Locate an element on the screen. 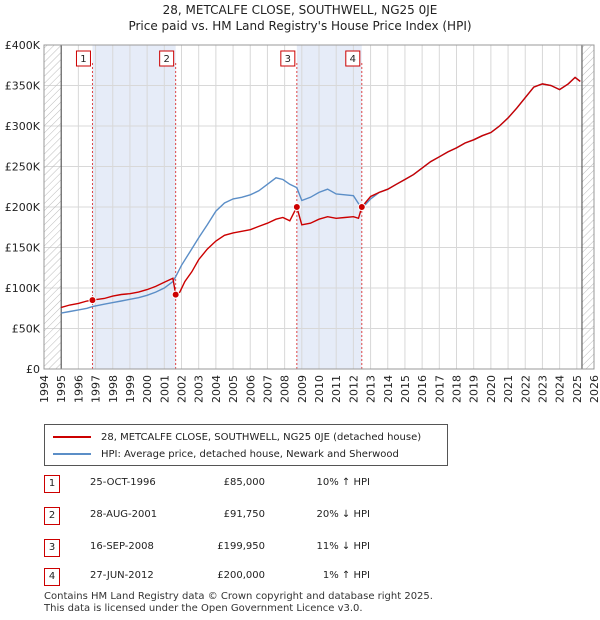 The image size is (600, 620). y-tick-label: £200K is located at coordinates (23, 207).